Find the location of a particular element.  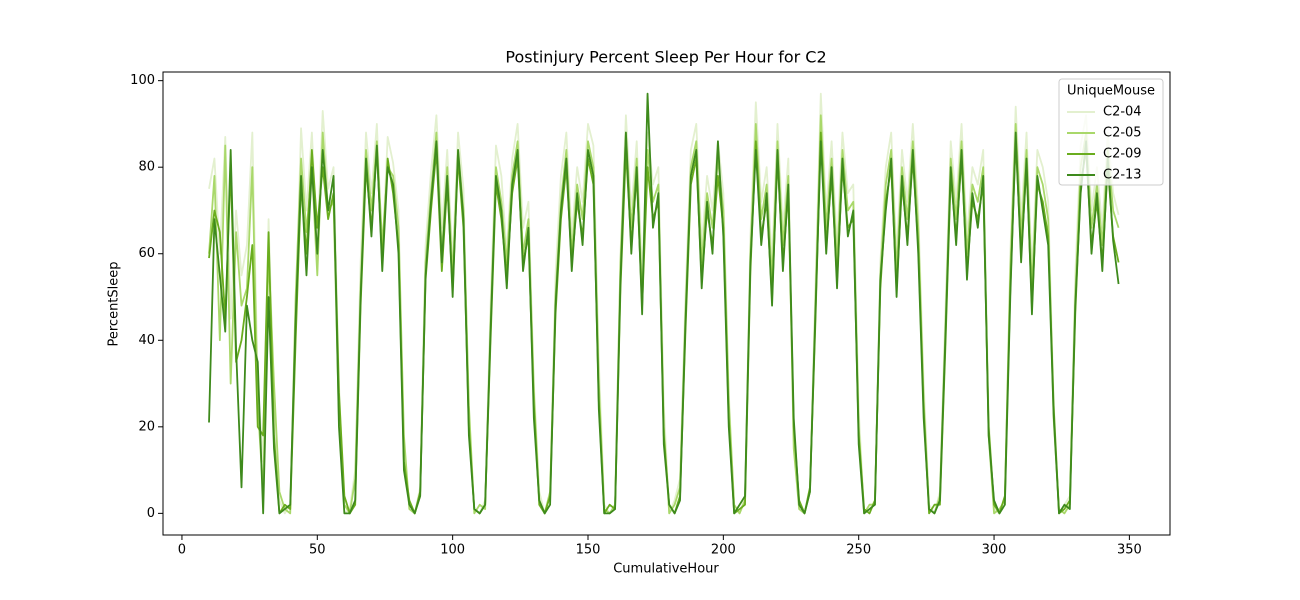

y-tick-label: 0 is located at coordinates (151, 513).